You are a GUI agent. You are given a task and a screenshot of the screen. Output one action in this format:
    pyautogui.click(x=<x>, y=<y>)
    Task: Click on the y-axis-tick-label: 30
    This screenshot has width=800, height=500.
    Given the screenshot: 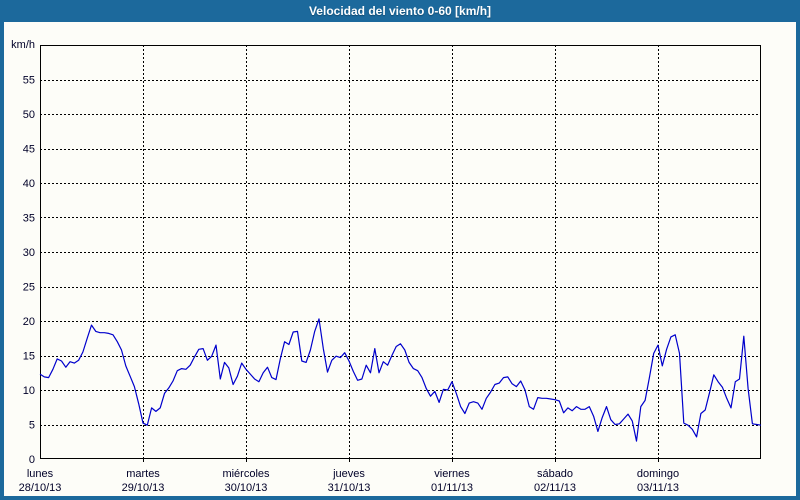 What is the action you would take?
    pyautogui.click(x=29, y=253)
    